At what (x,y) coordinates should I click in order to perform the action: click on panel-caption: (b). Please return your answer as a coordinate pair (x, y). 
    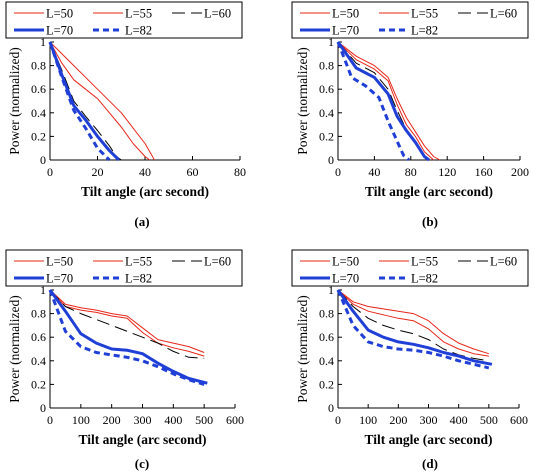
    Looking at the image, I should click on (430, 221).